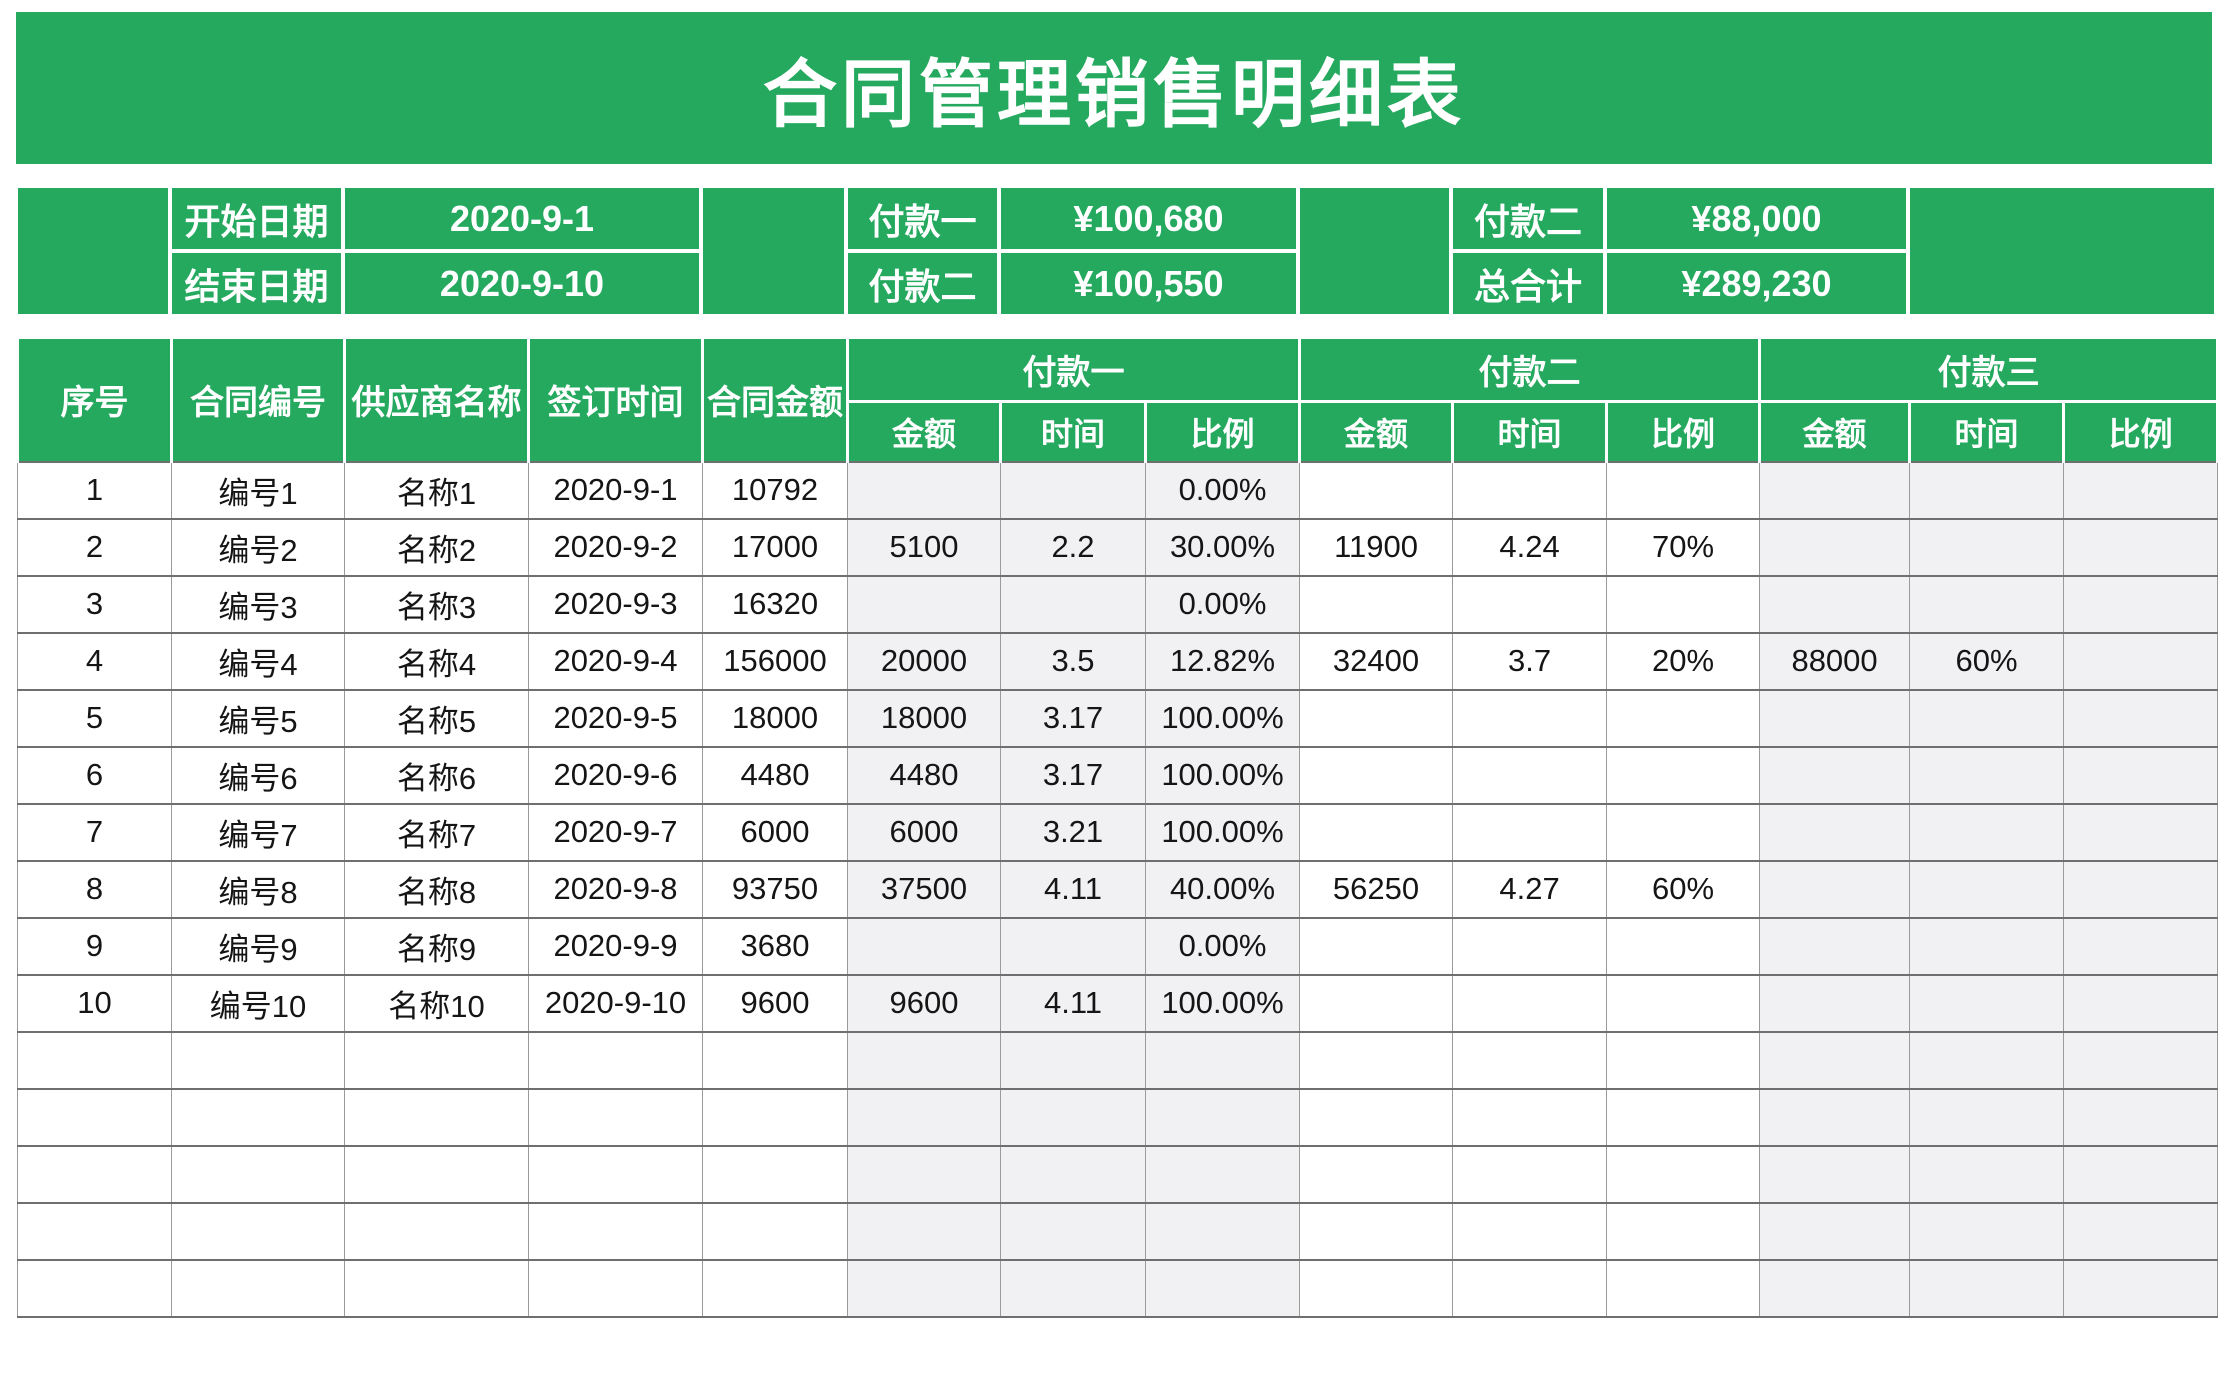 Image resolution: width=2224 pixels, height=1388 pixels. I want to click on table-cell: 名称5, so click(436, 718).